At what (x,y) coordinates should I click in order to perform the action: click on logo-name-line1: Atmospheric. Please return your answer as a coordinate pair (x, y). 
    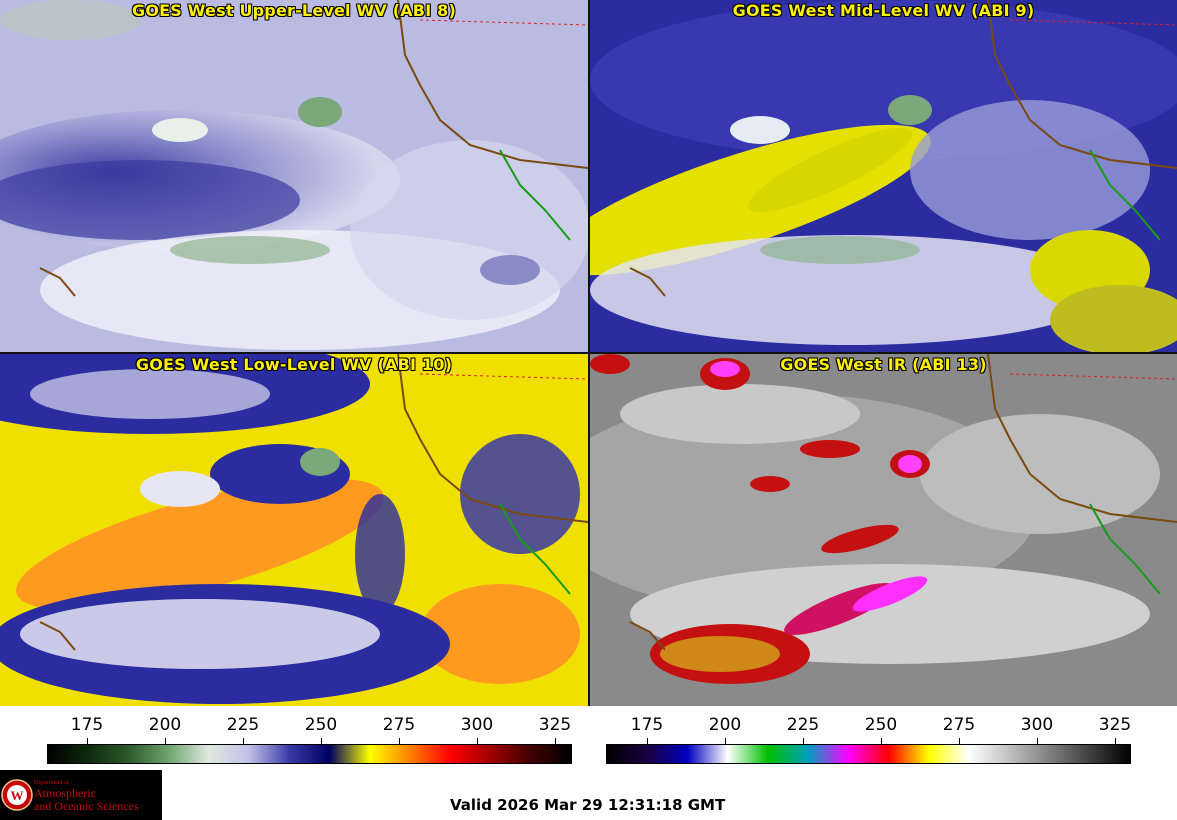
    Looking at the image, I should click on (65, 793).